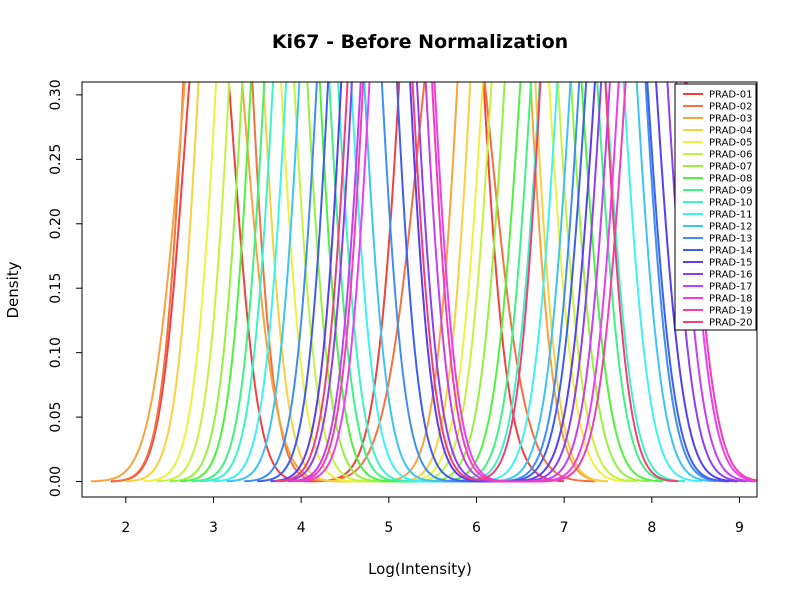 The width and height of the screenshot is (800, 600). Describe the element at coordinates (56, 94) in the screenshot. I see `y-tick-label: 0.30` at that location.